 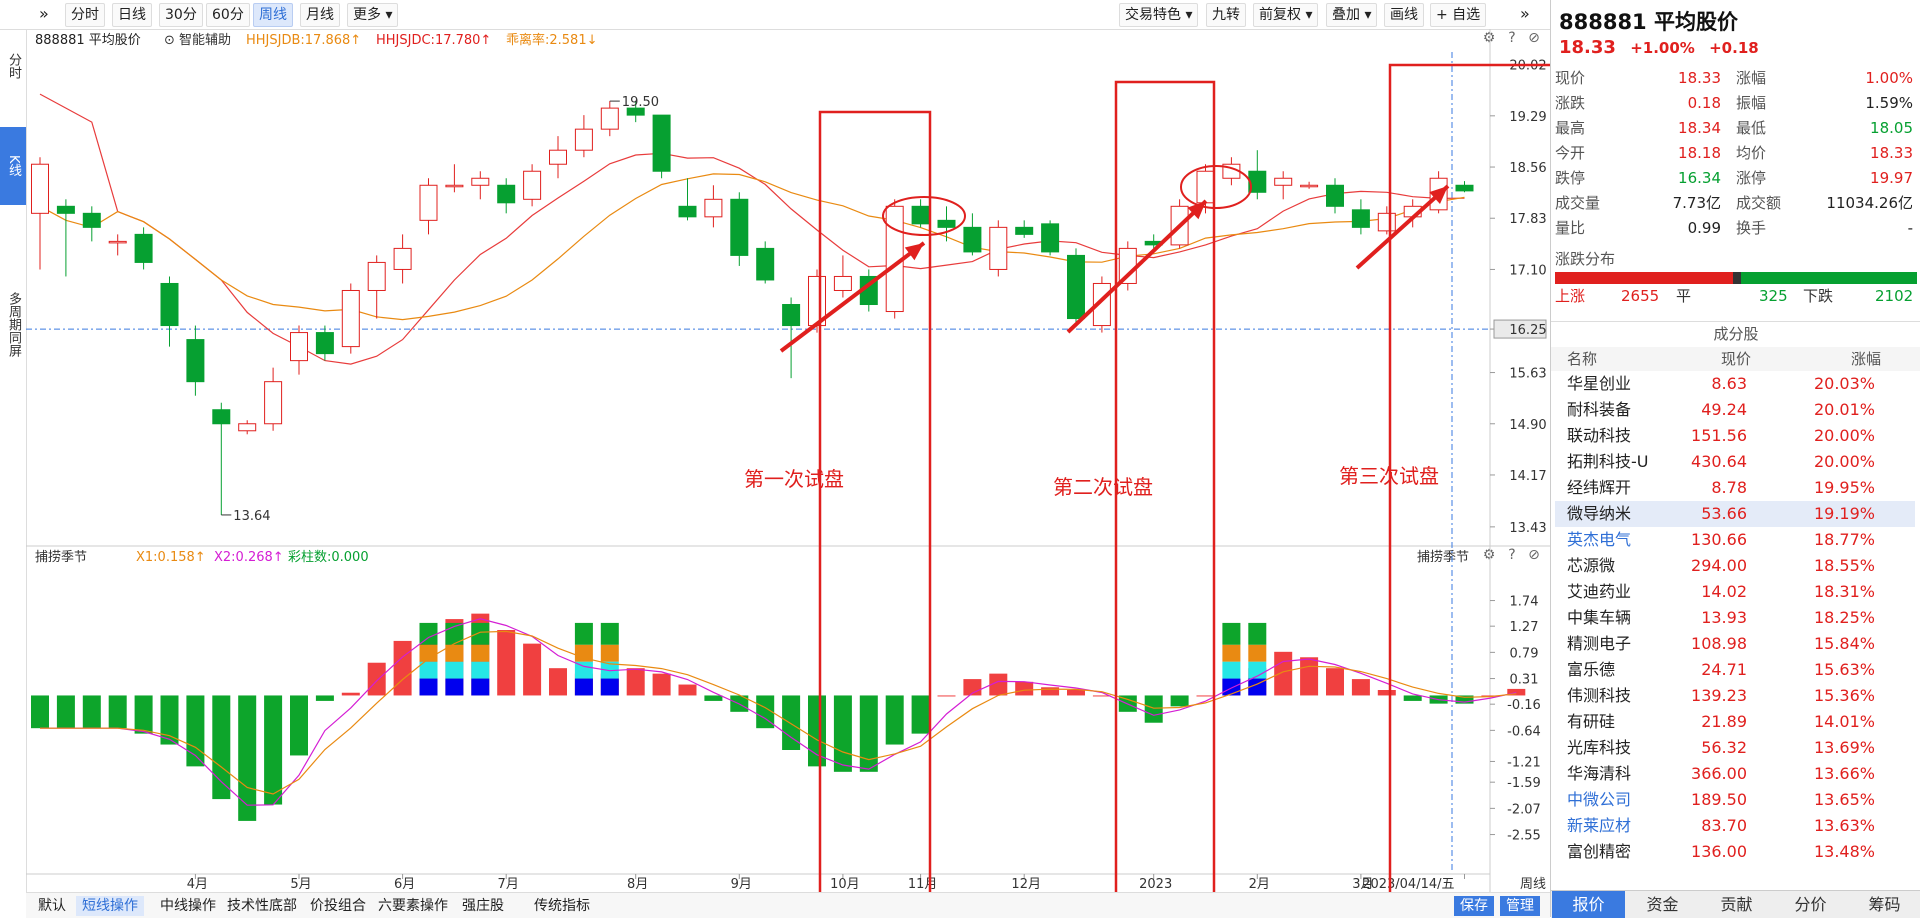 What do you see at coordinates (262, 906) in the screenshot?
I see `tab-tech-bottom: 技术性底部` at bounding box center [262, 906].